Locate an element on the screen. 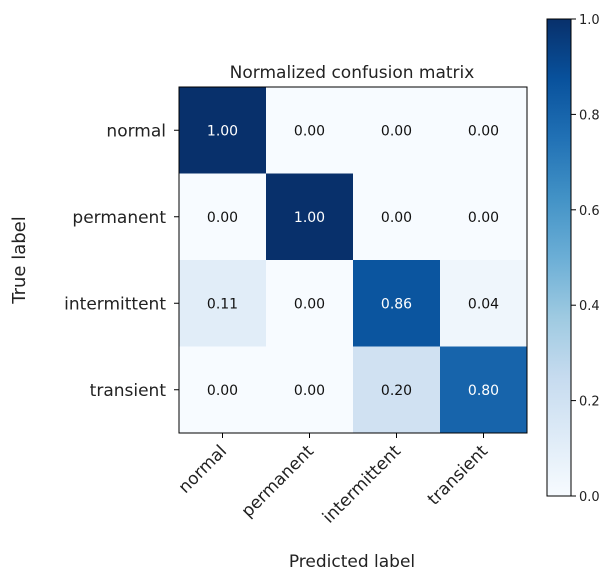 This screenshot has height=575, width=610. chart-title: Normalized confusion matrix is located at coordinates (352, 73).